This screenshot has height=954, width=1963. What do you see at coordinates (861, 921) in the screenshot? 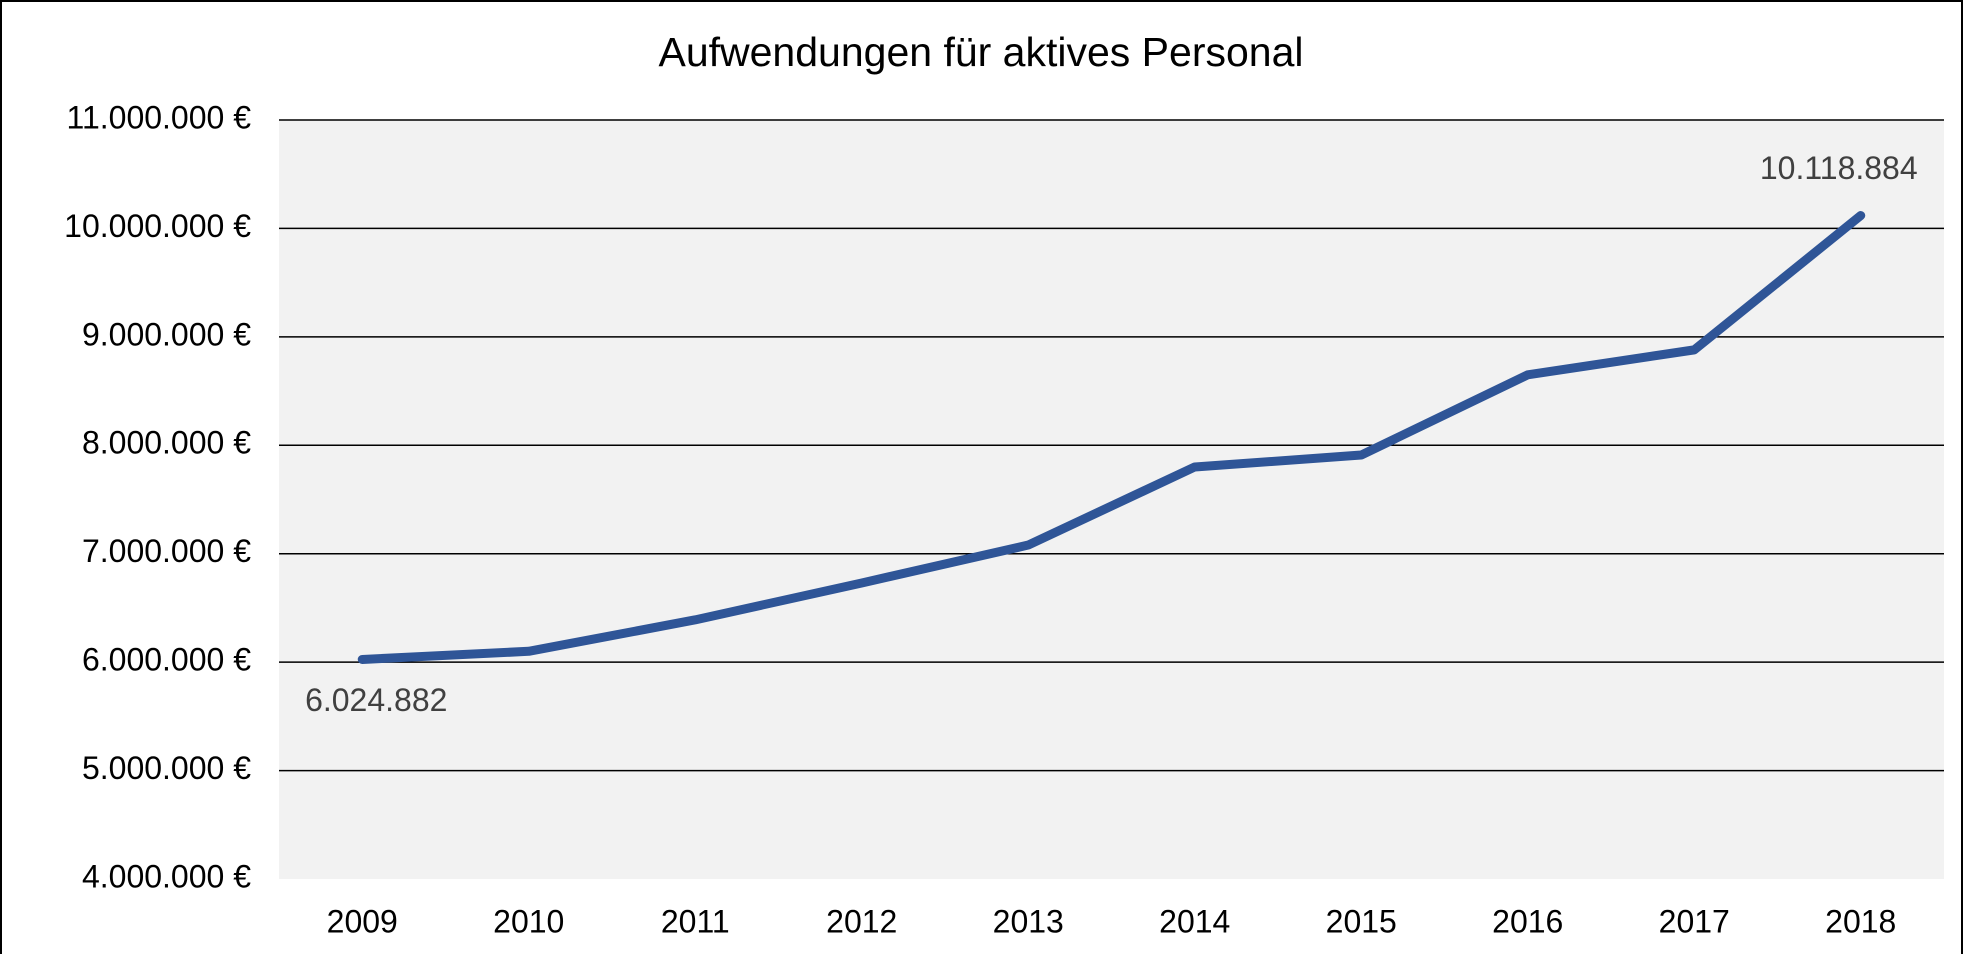
I see `x-tick-label: 2012` at bounding box center [861, 921].